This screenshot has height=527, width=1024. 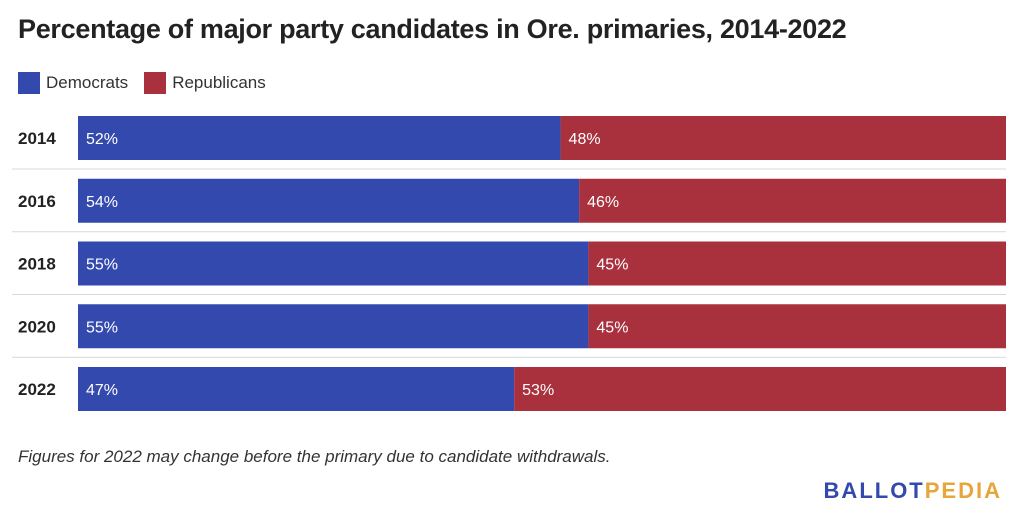 I want to click on data-label-democrats-2018: 55%, so click(x=102, y=265).